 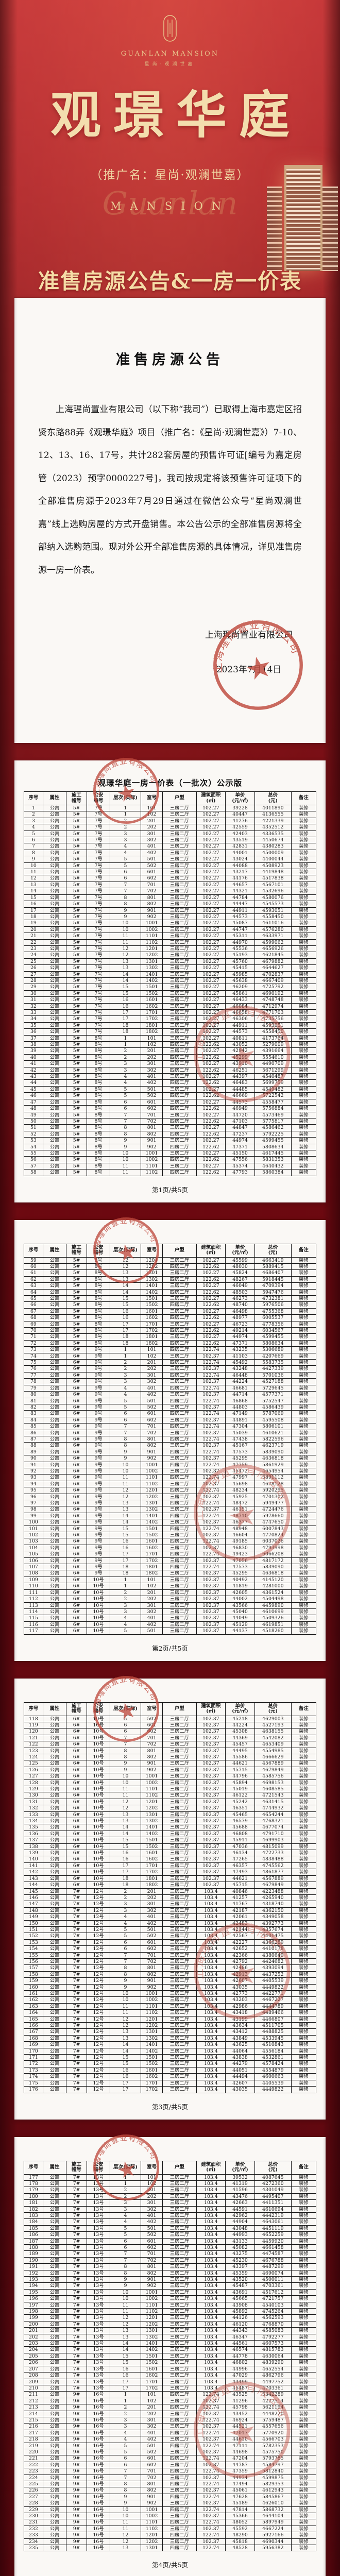 What do you see at coordinates (33, 961) in the screenshot?
I see `cell: 25` at bounding box center [33, 961].